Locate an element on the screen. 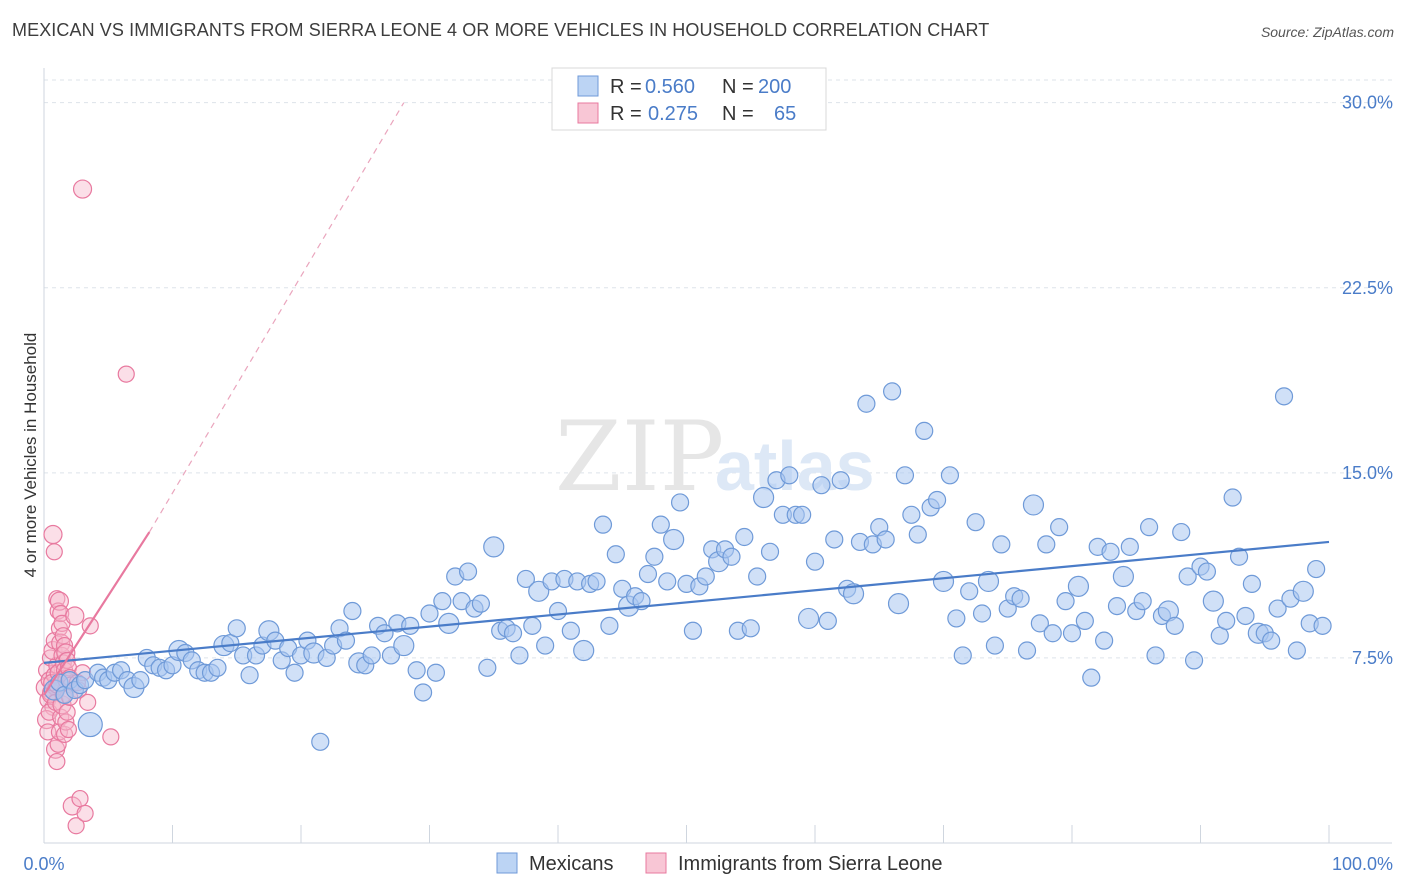 This screenshot has width=1406, height=892. x-tick-labels: 0.0% 100.0% is located at coordinates (708, 864).